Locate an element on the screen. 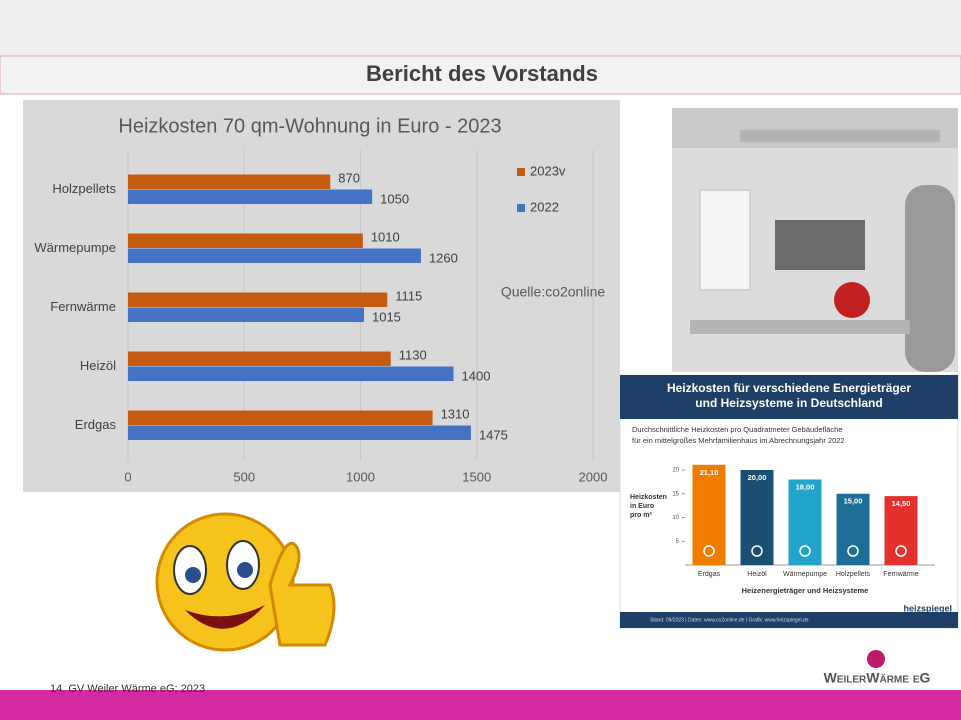  x-tick-label: Heizöl is located at coordinates (757, 574).